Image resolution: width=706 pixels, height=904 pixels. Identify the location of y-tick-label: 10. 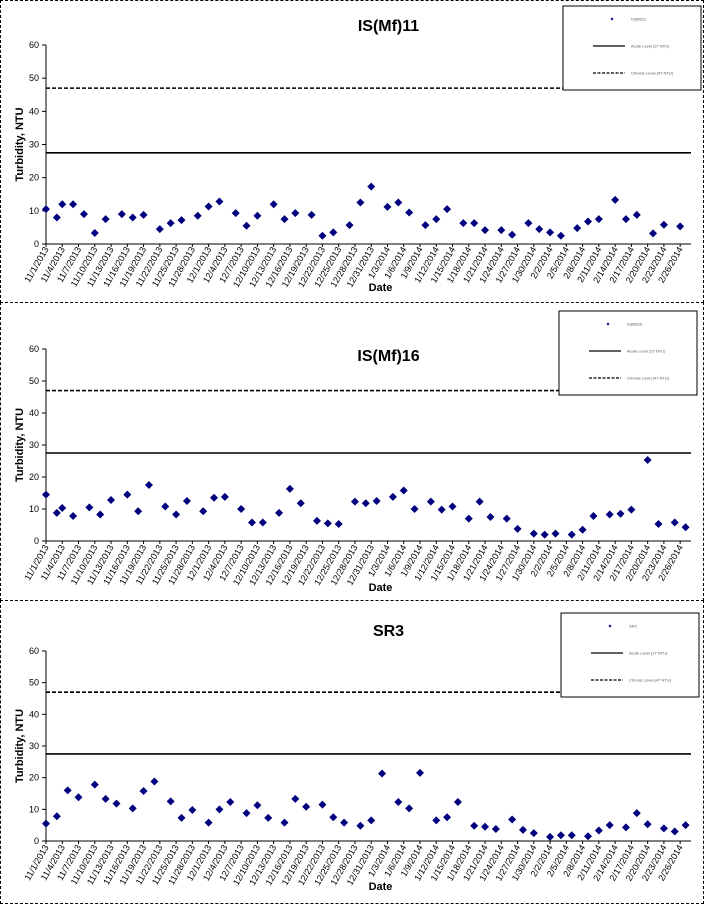
(34, 809).